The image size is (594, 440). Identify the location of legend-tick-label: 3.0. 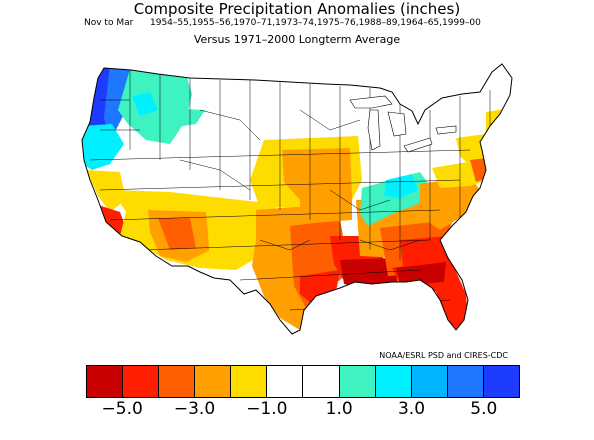
(411, 409).